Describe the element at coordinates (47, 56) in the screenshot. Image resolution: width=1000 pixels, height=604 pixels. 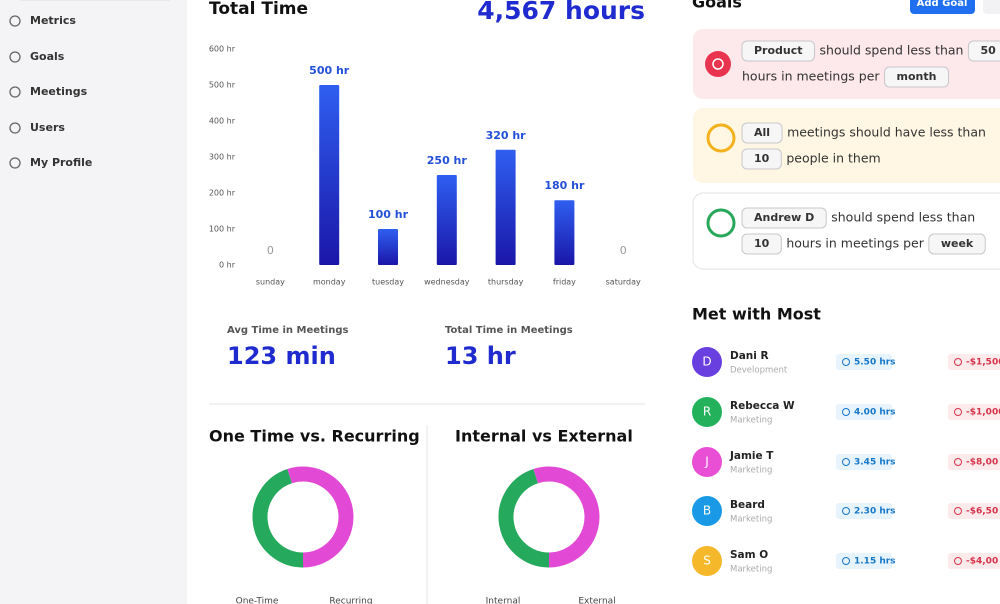
I see `menu-item: Goals` at that location.